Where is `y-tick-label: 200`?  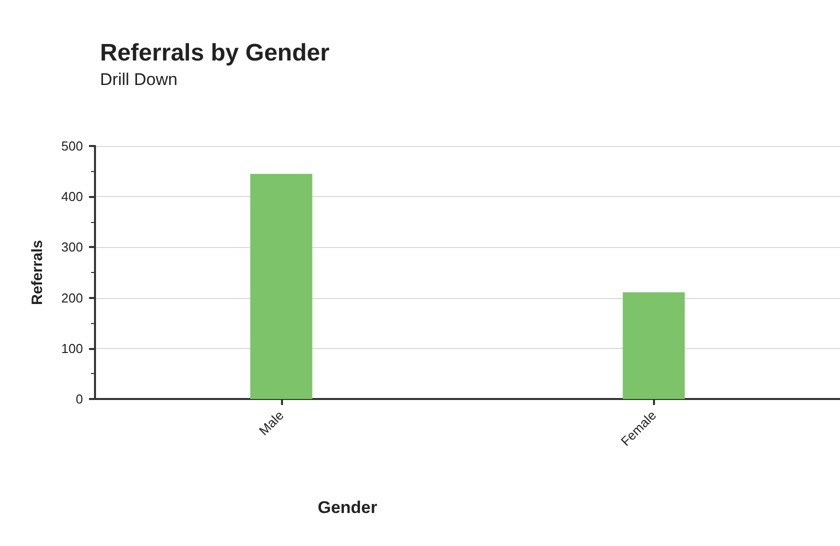 y-tick-label: 200 is located at coordinates (72, 298).